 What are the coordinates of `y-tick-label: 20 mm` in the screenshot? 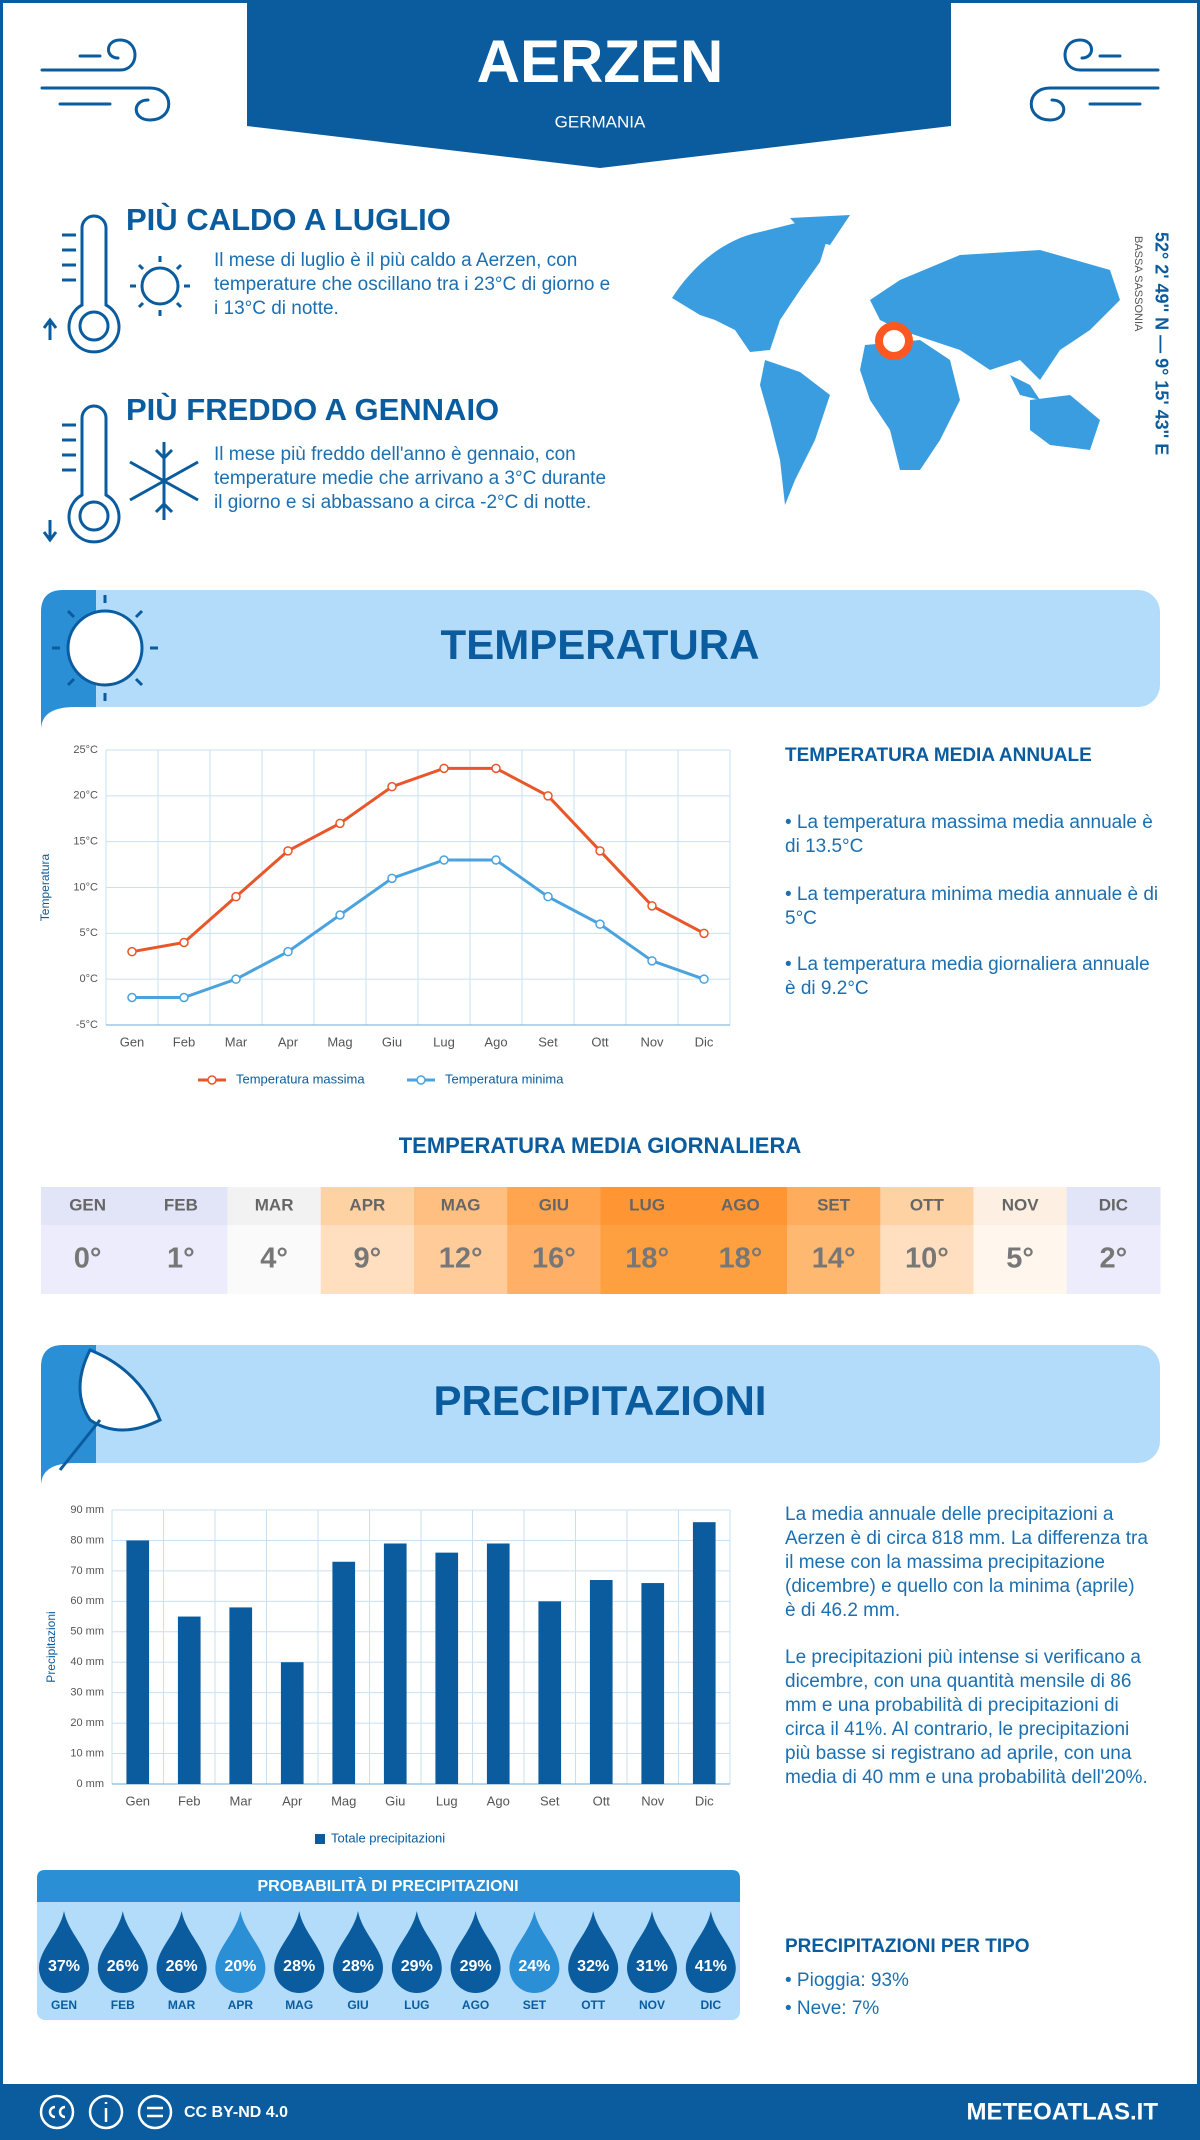 It's located at (87, 1723).